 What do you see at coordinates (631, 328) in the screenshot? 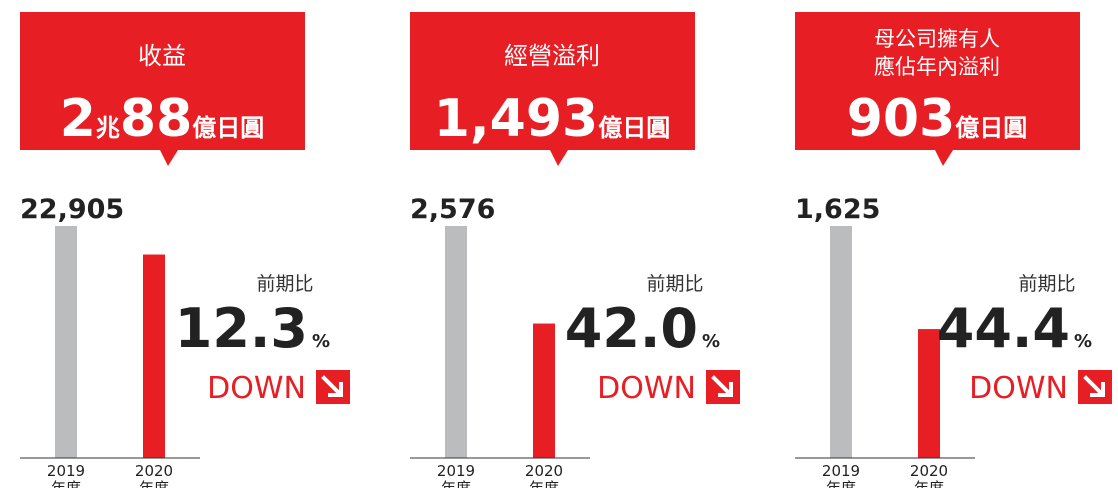
I see `change-value: 42.0` at bounding box center [631, 328].